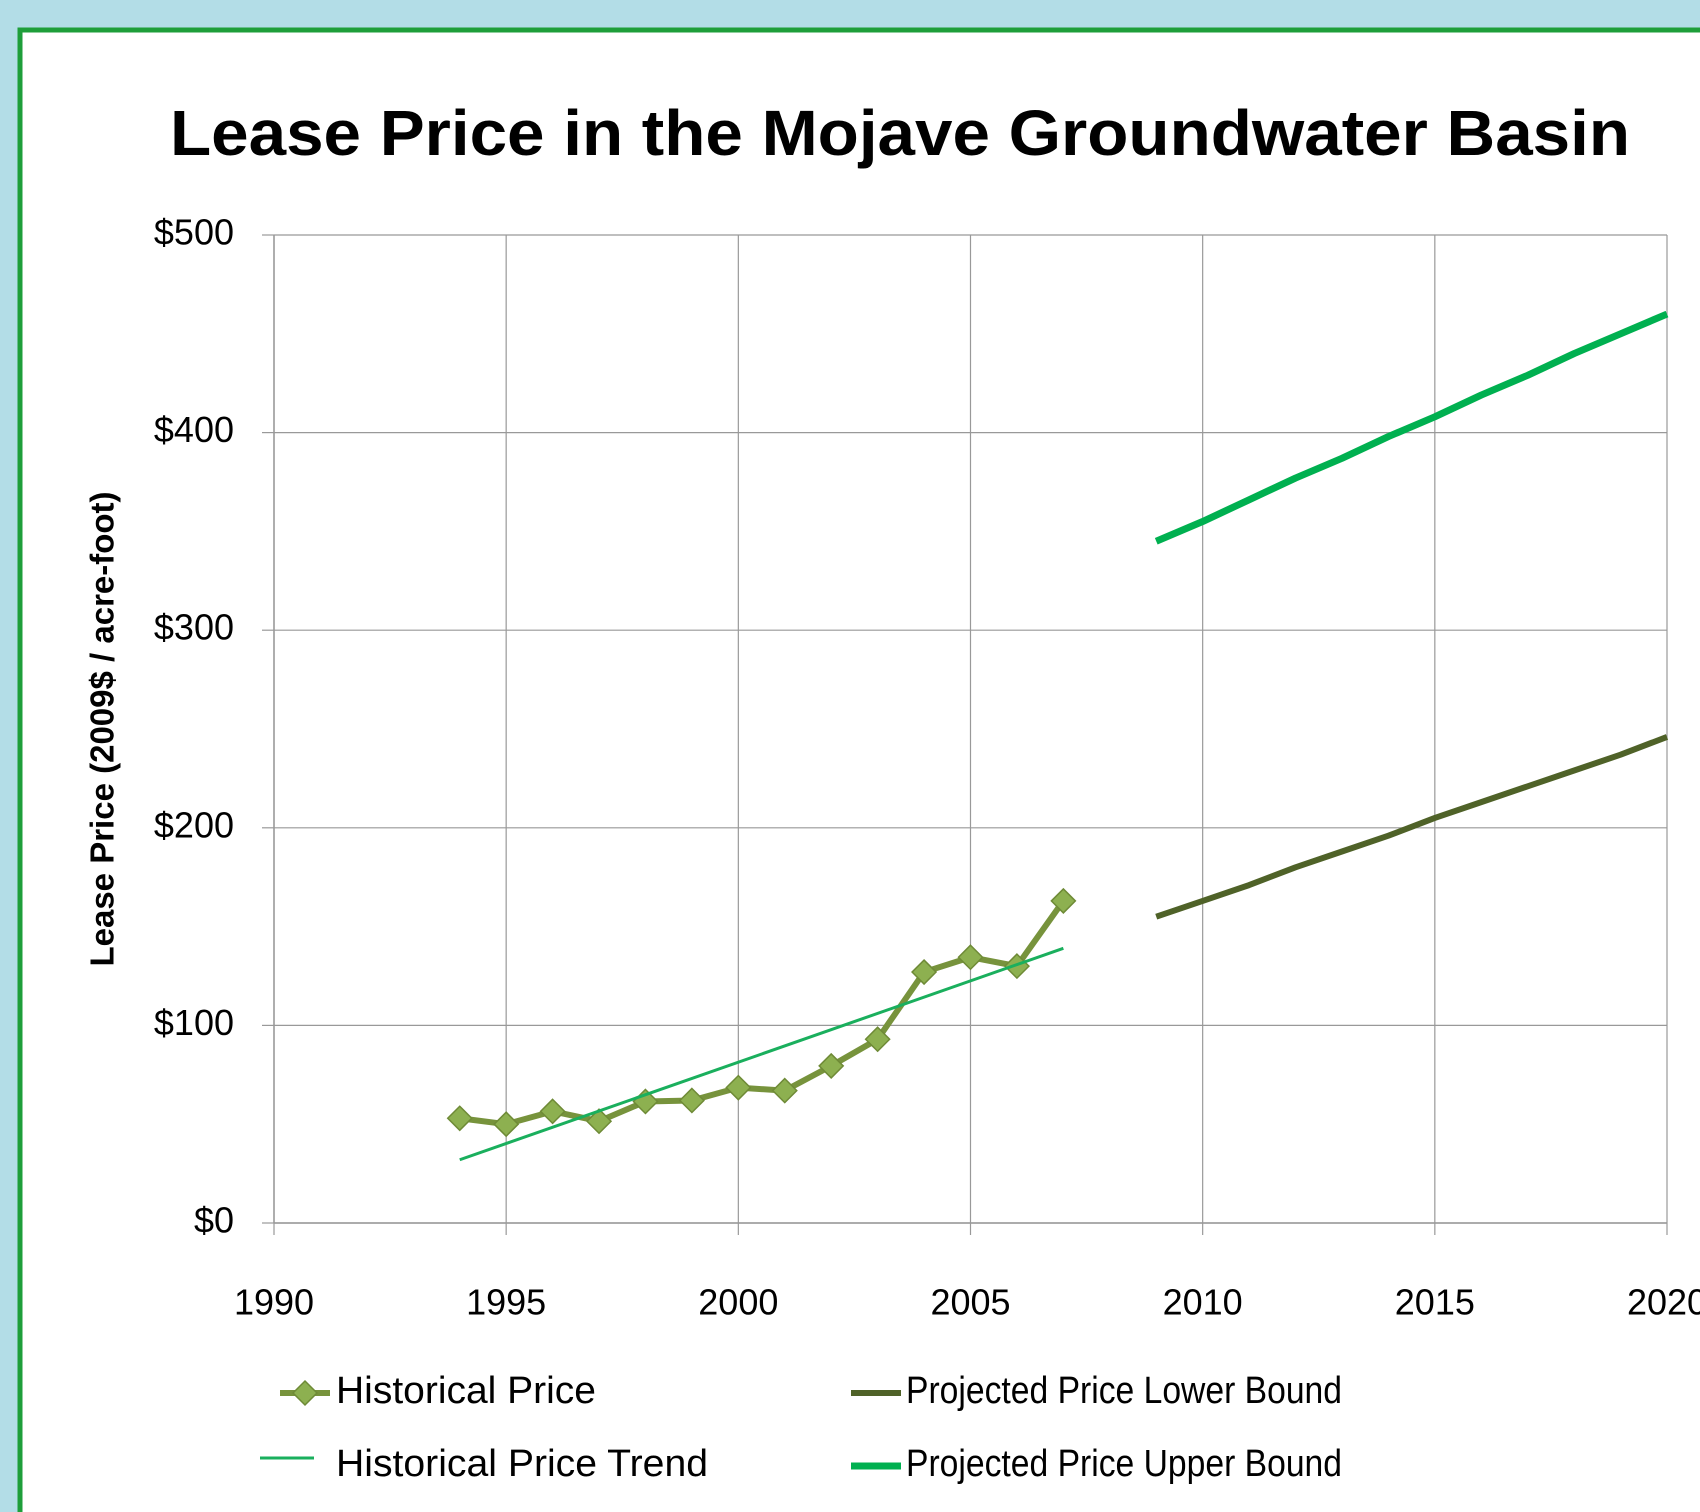  I want to click on y-tick-label: $400, so click(194, 429).